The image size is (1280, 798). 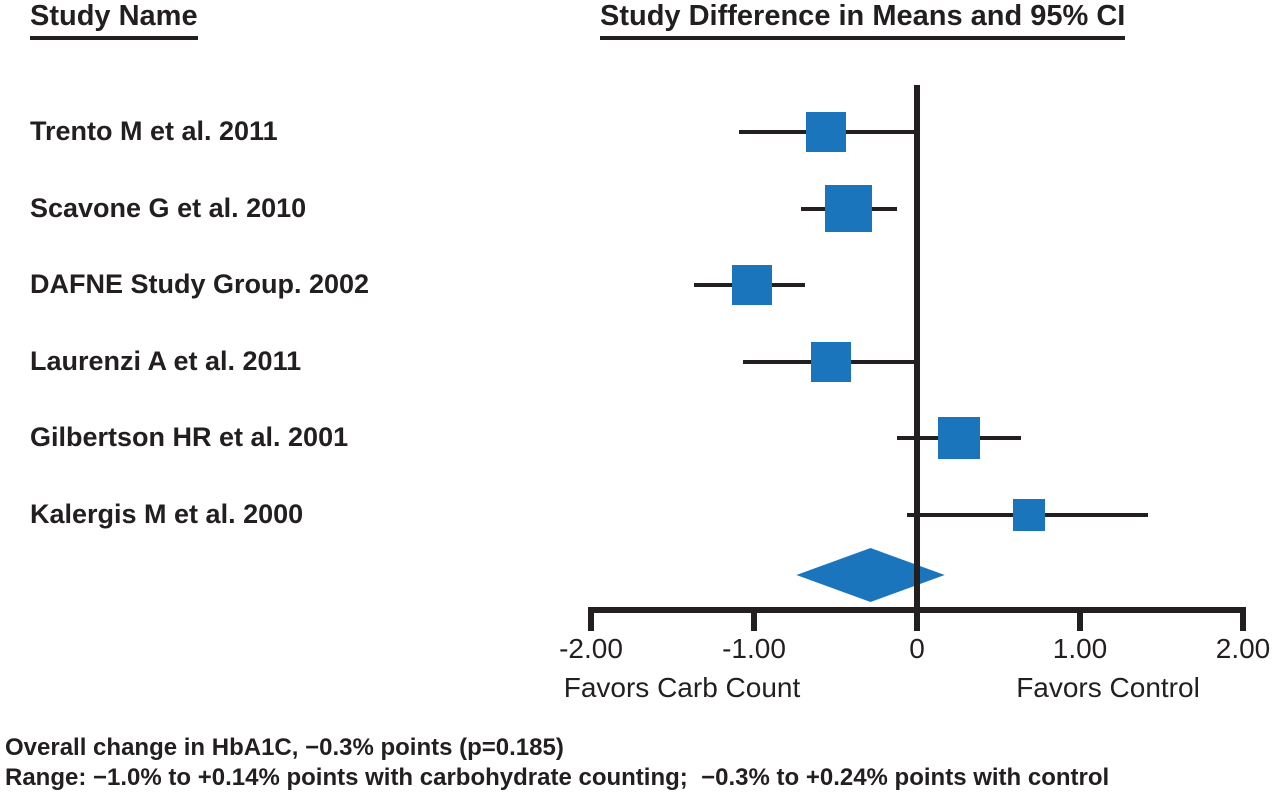 What do you see at coordinates (863, 20) in the screenshot?
I see `difference-in-means-column-title: Study Difference in Means and 95% CI` at bounding box center [863, 20].